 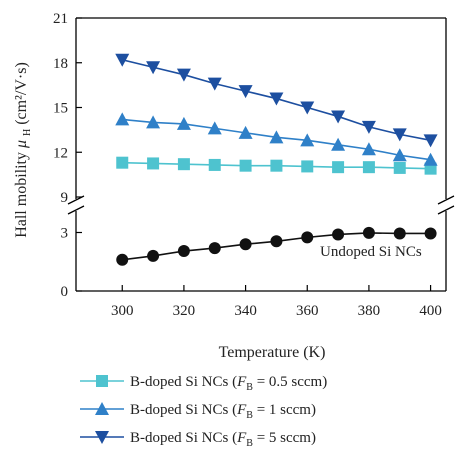 I want to click on legend-label: B-doped Si NCs (FB = 1 sccm), so click(x=223, y=411).